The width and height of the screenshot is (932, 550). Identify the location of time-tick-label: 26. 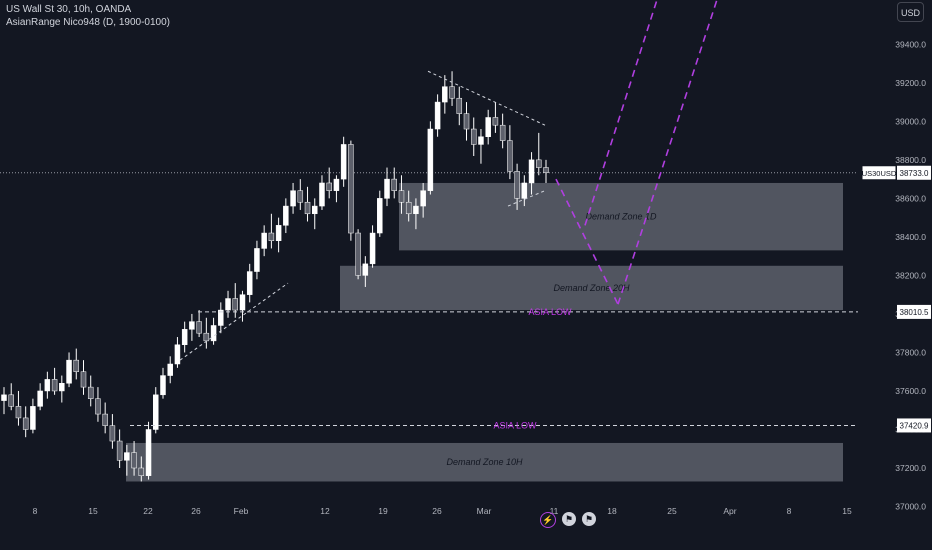
(196, 511).